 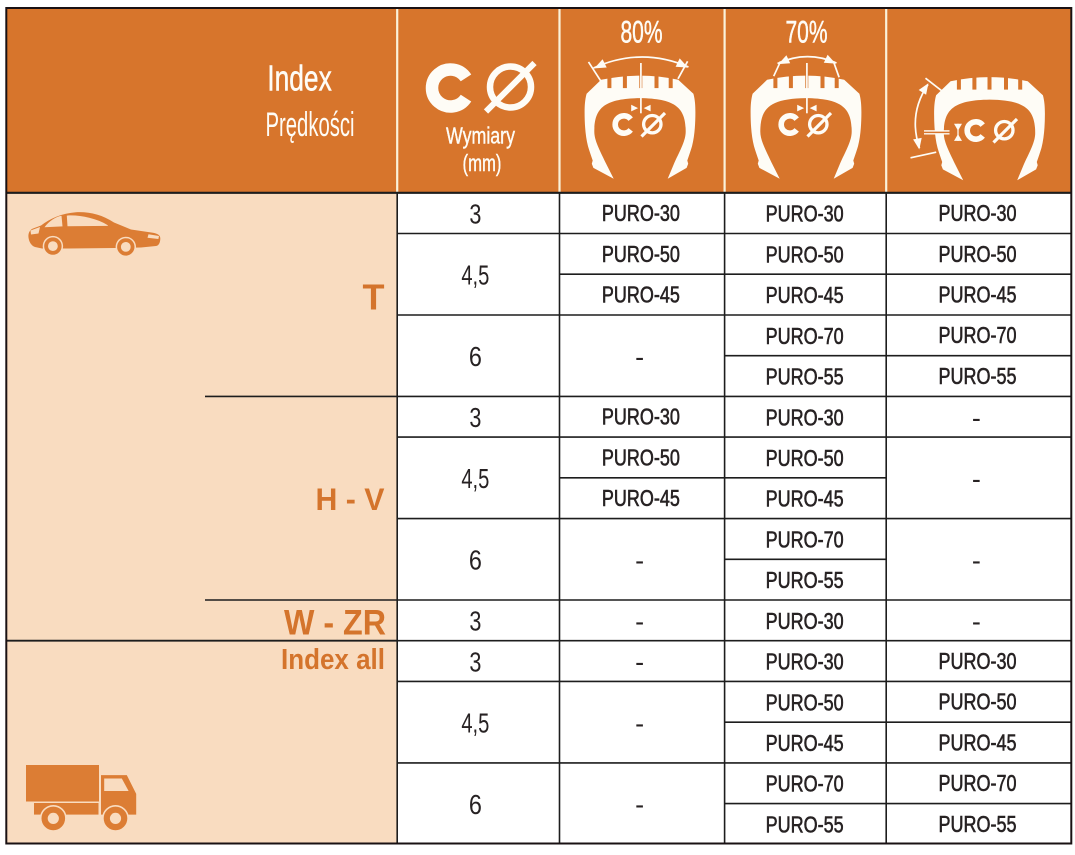 What do you see at coordinates (335, 623) in the screenshot?
I see `svg-text: W - ZR` at bounding box center [335, 623].